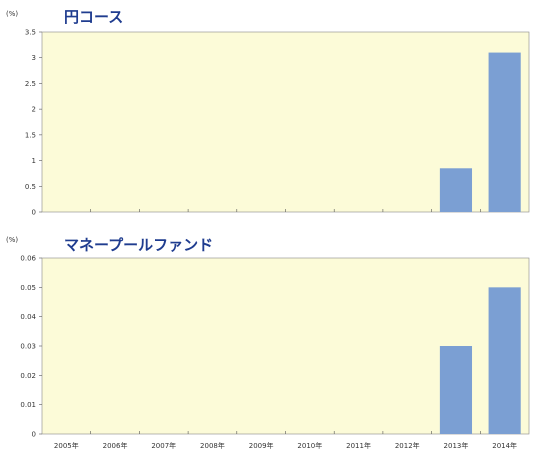 The width and height of the screenshot is (535, 462). Describe the element at coordinates (358, 445) in the screenshot. I see `chart-2-xtick-label: 2011年` at that location.